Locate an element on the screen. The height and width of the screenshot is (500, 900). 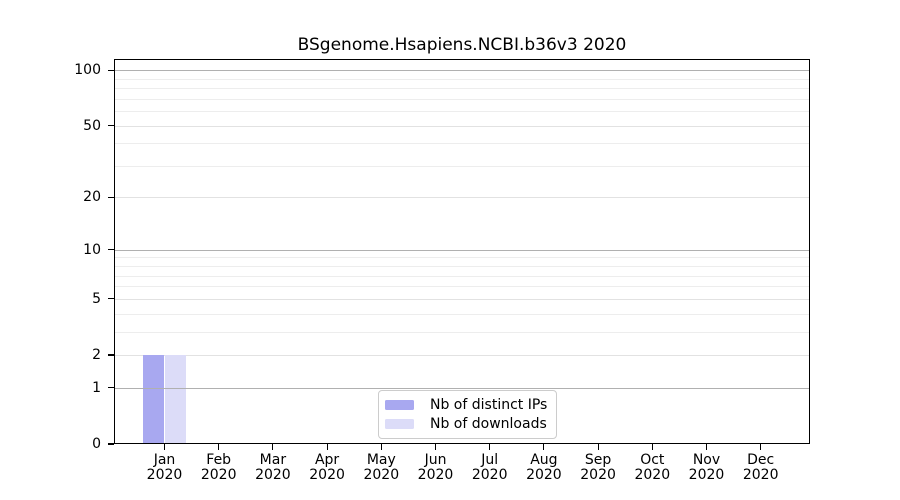
x-tick-month: Aug is located at coordinates (544, 460).